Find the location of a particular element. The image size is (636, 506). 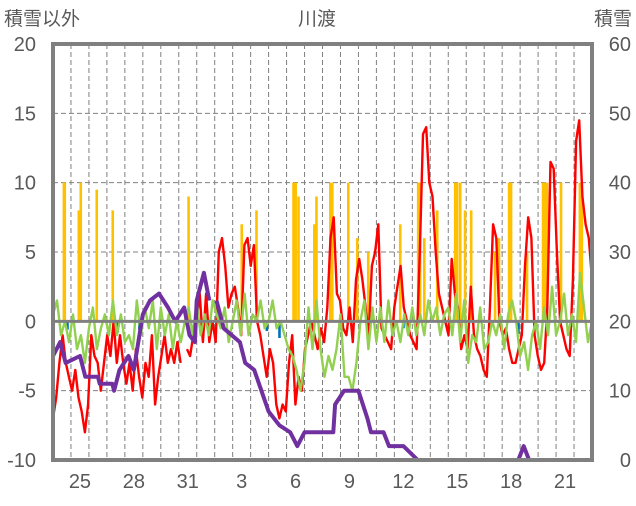

x-tick-label: 6 is located at coordinates (295, 482).